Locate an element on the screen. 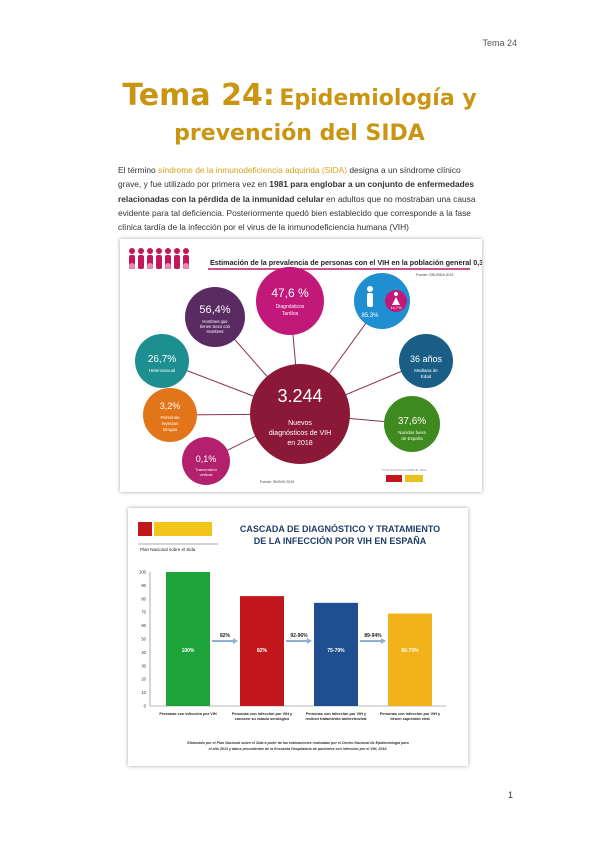  center-circle is located at coordinates (300, 414).